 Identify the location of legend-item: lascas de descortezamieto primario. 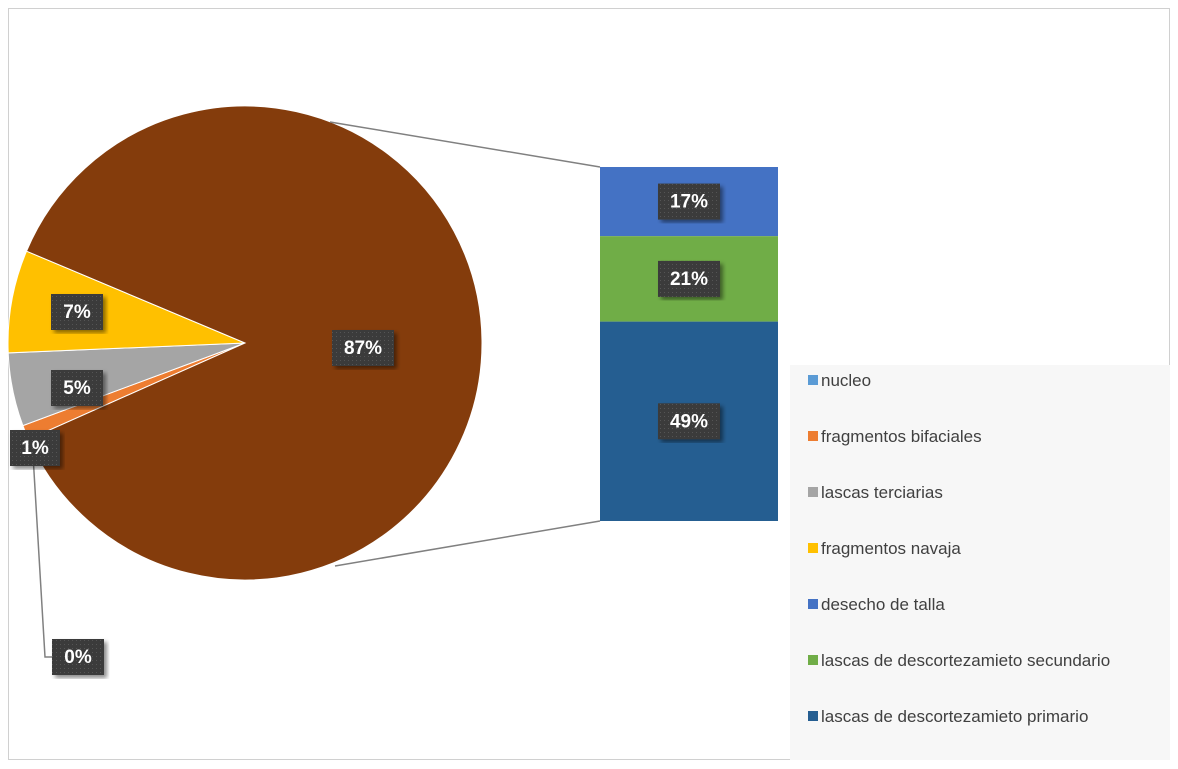
(983, 717).